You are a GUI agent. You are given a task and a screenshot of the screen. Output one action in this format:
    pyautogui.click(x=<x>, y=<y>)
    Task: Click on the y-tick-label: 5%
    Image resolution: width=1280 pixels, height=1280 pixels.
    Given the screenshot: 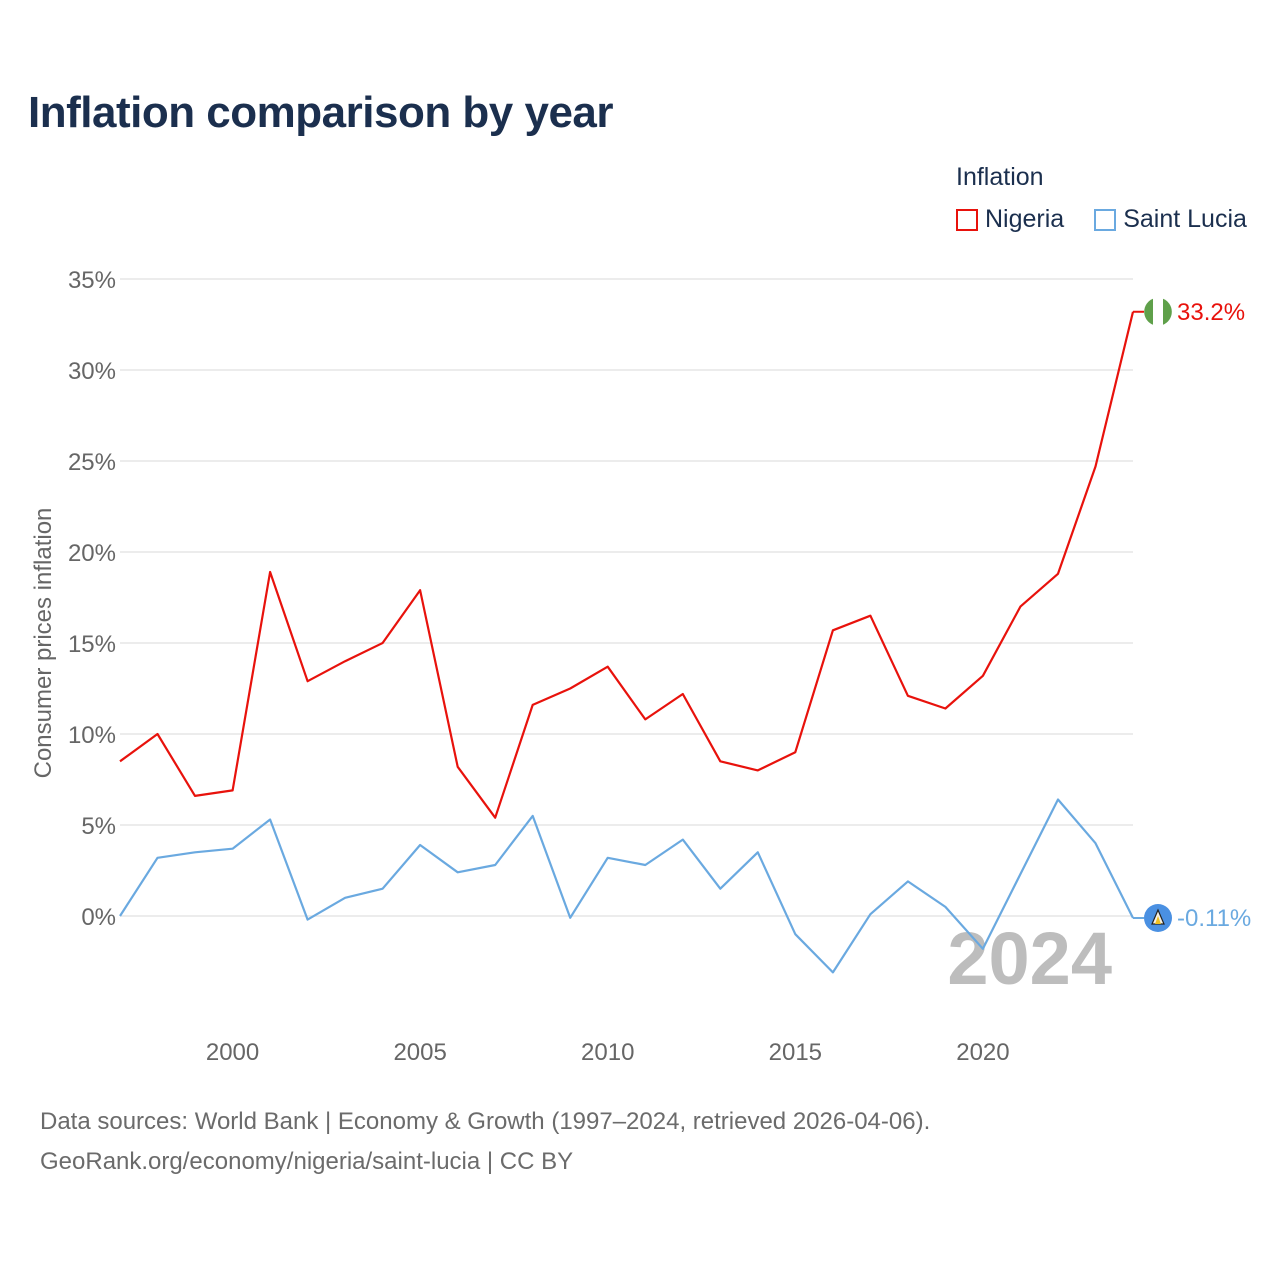 What is the action you would take?
    pyautogui.click(x=98, y=826)
    